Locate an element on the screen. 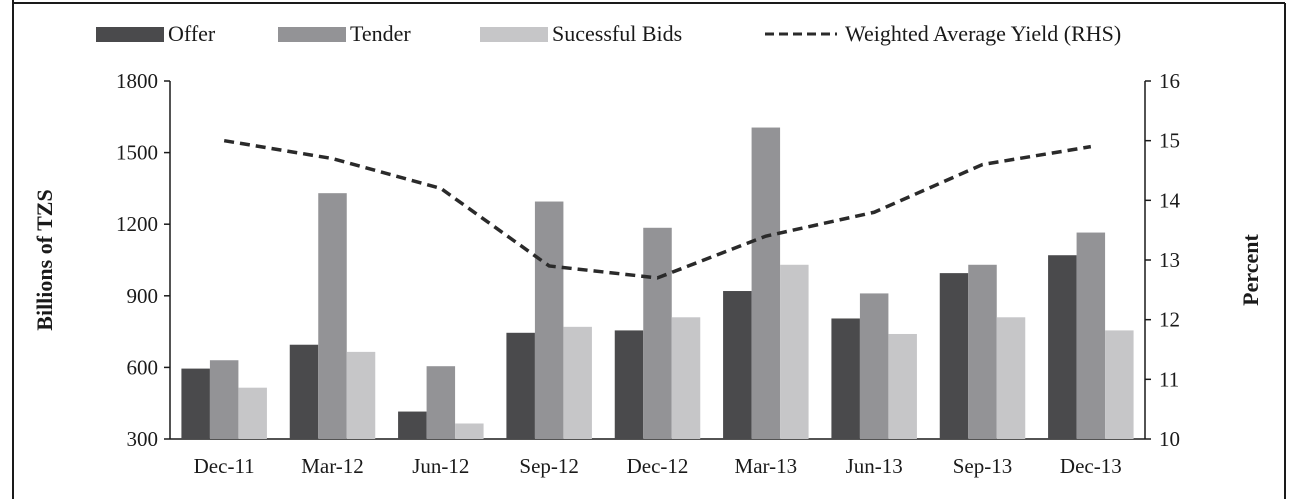 Image resolution: width=1291 pixels, height=499 pixels. x-tick-label: Jun-13 is located at coordinates (874, 466).